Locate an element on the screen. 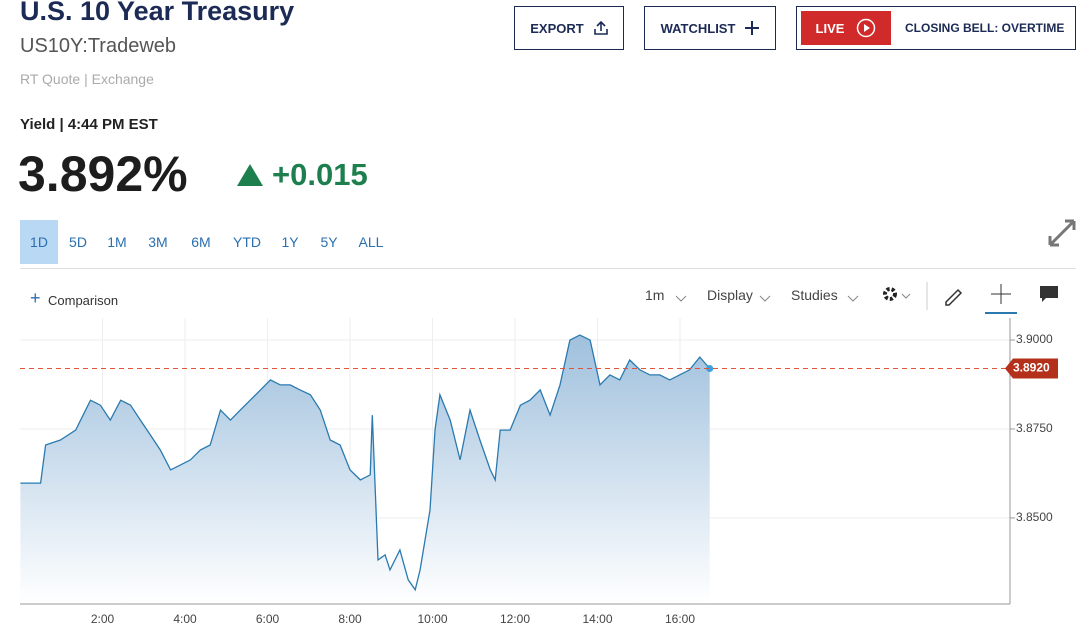 The image size is (1080, 631). x-tick-label: 16:00 is located at coordinates (680, 619).